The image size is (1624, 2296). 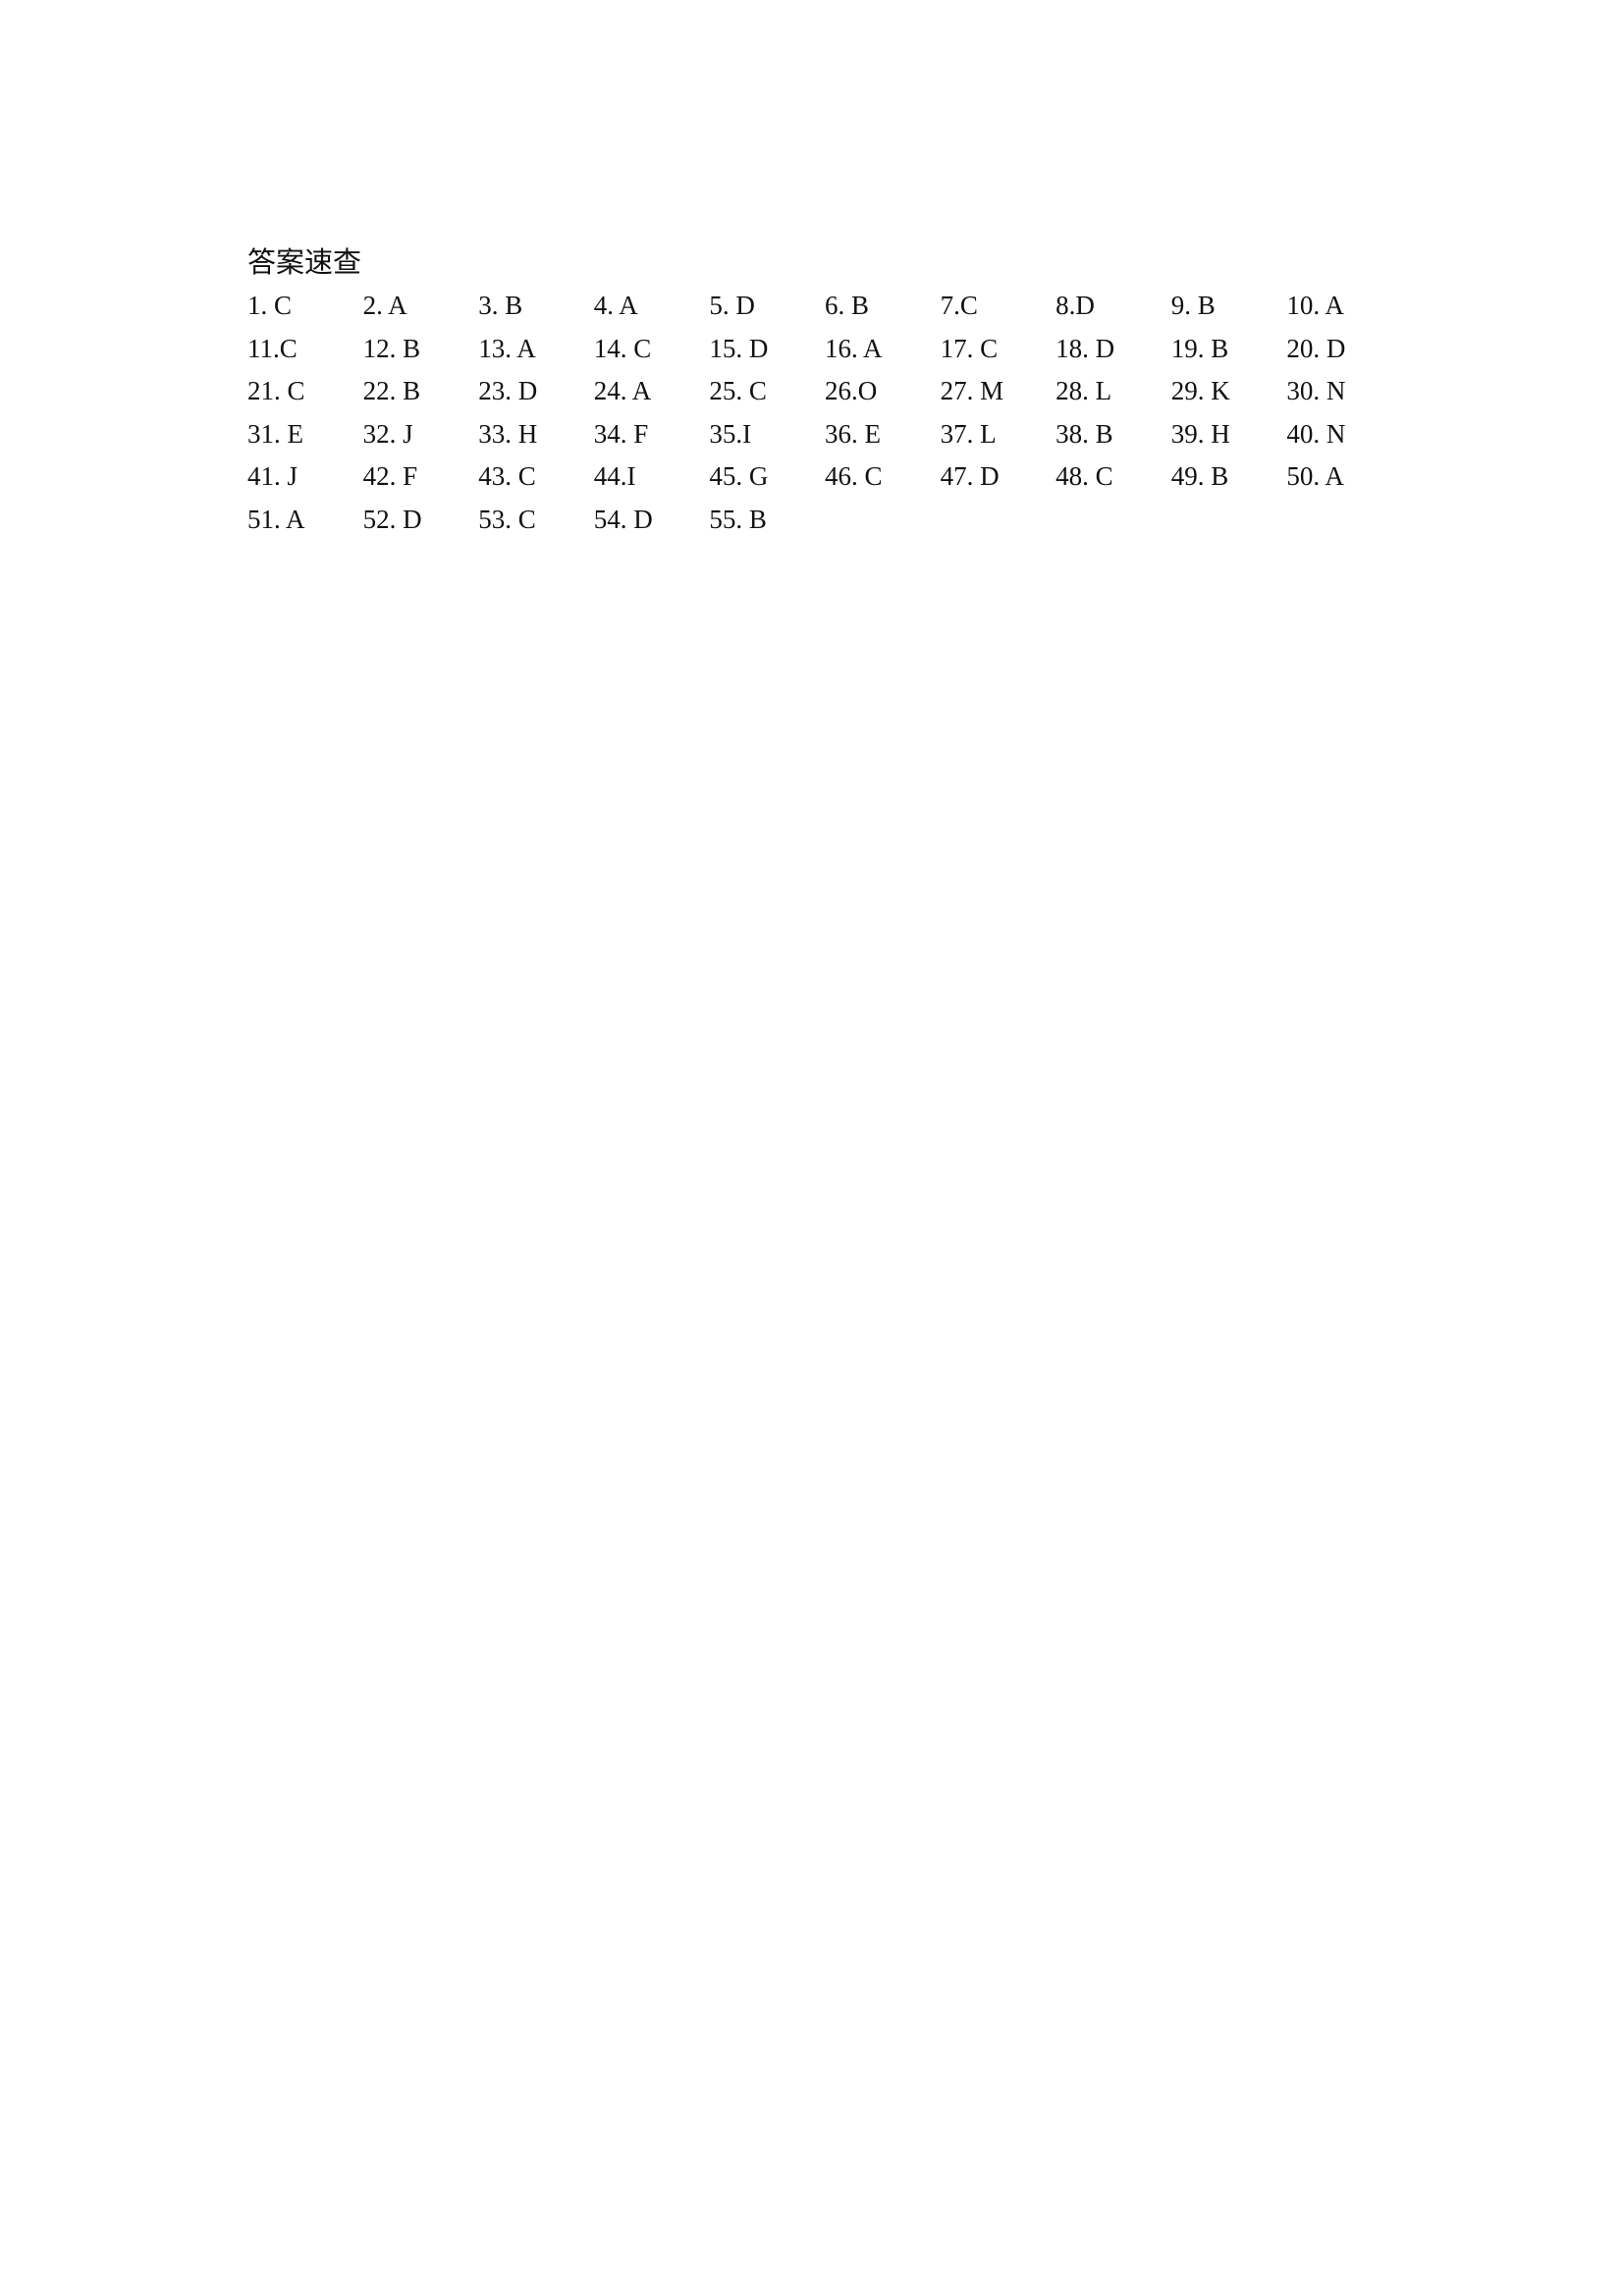 I want to click on answer-item: 53. C, so click(x=507, y=519).